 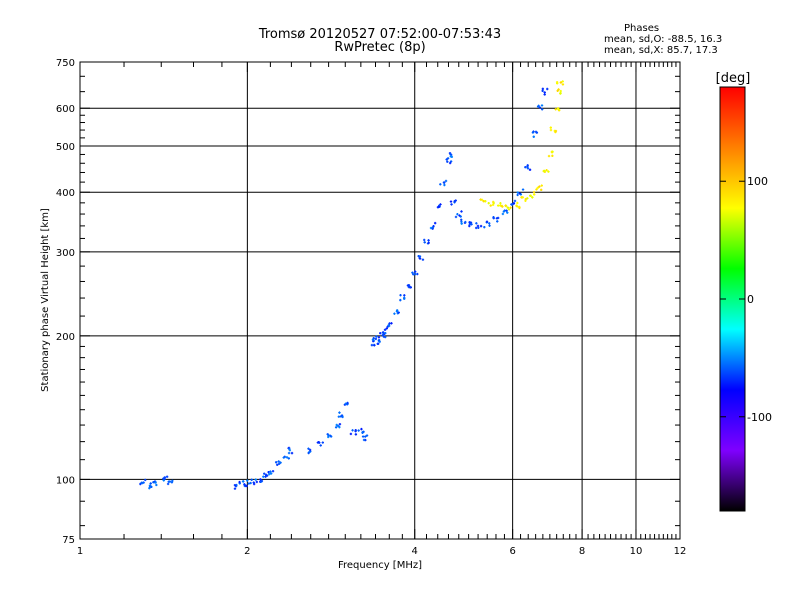 I want to click on phases-x-stats: mean, sd,X: 85.7, 17.3, so click(x=661, y=50).